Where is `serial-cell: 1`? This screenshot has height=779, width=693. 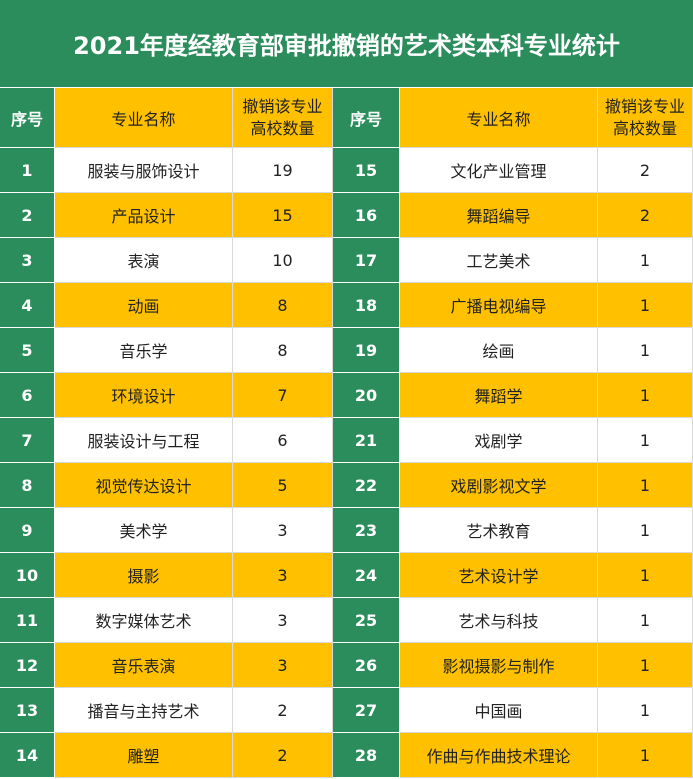
serial-cell: 1 is located at coordinates (27, 170).